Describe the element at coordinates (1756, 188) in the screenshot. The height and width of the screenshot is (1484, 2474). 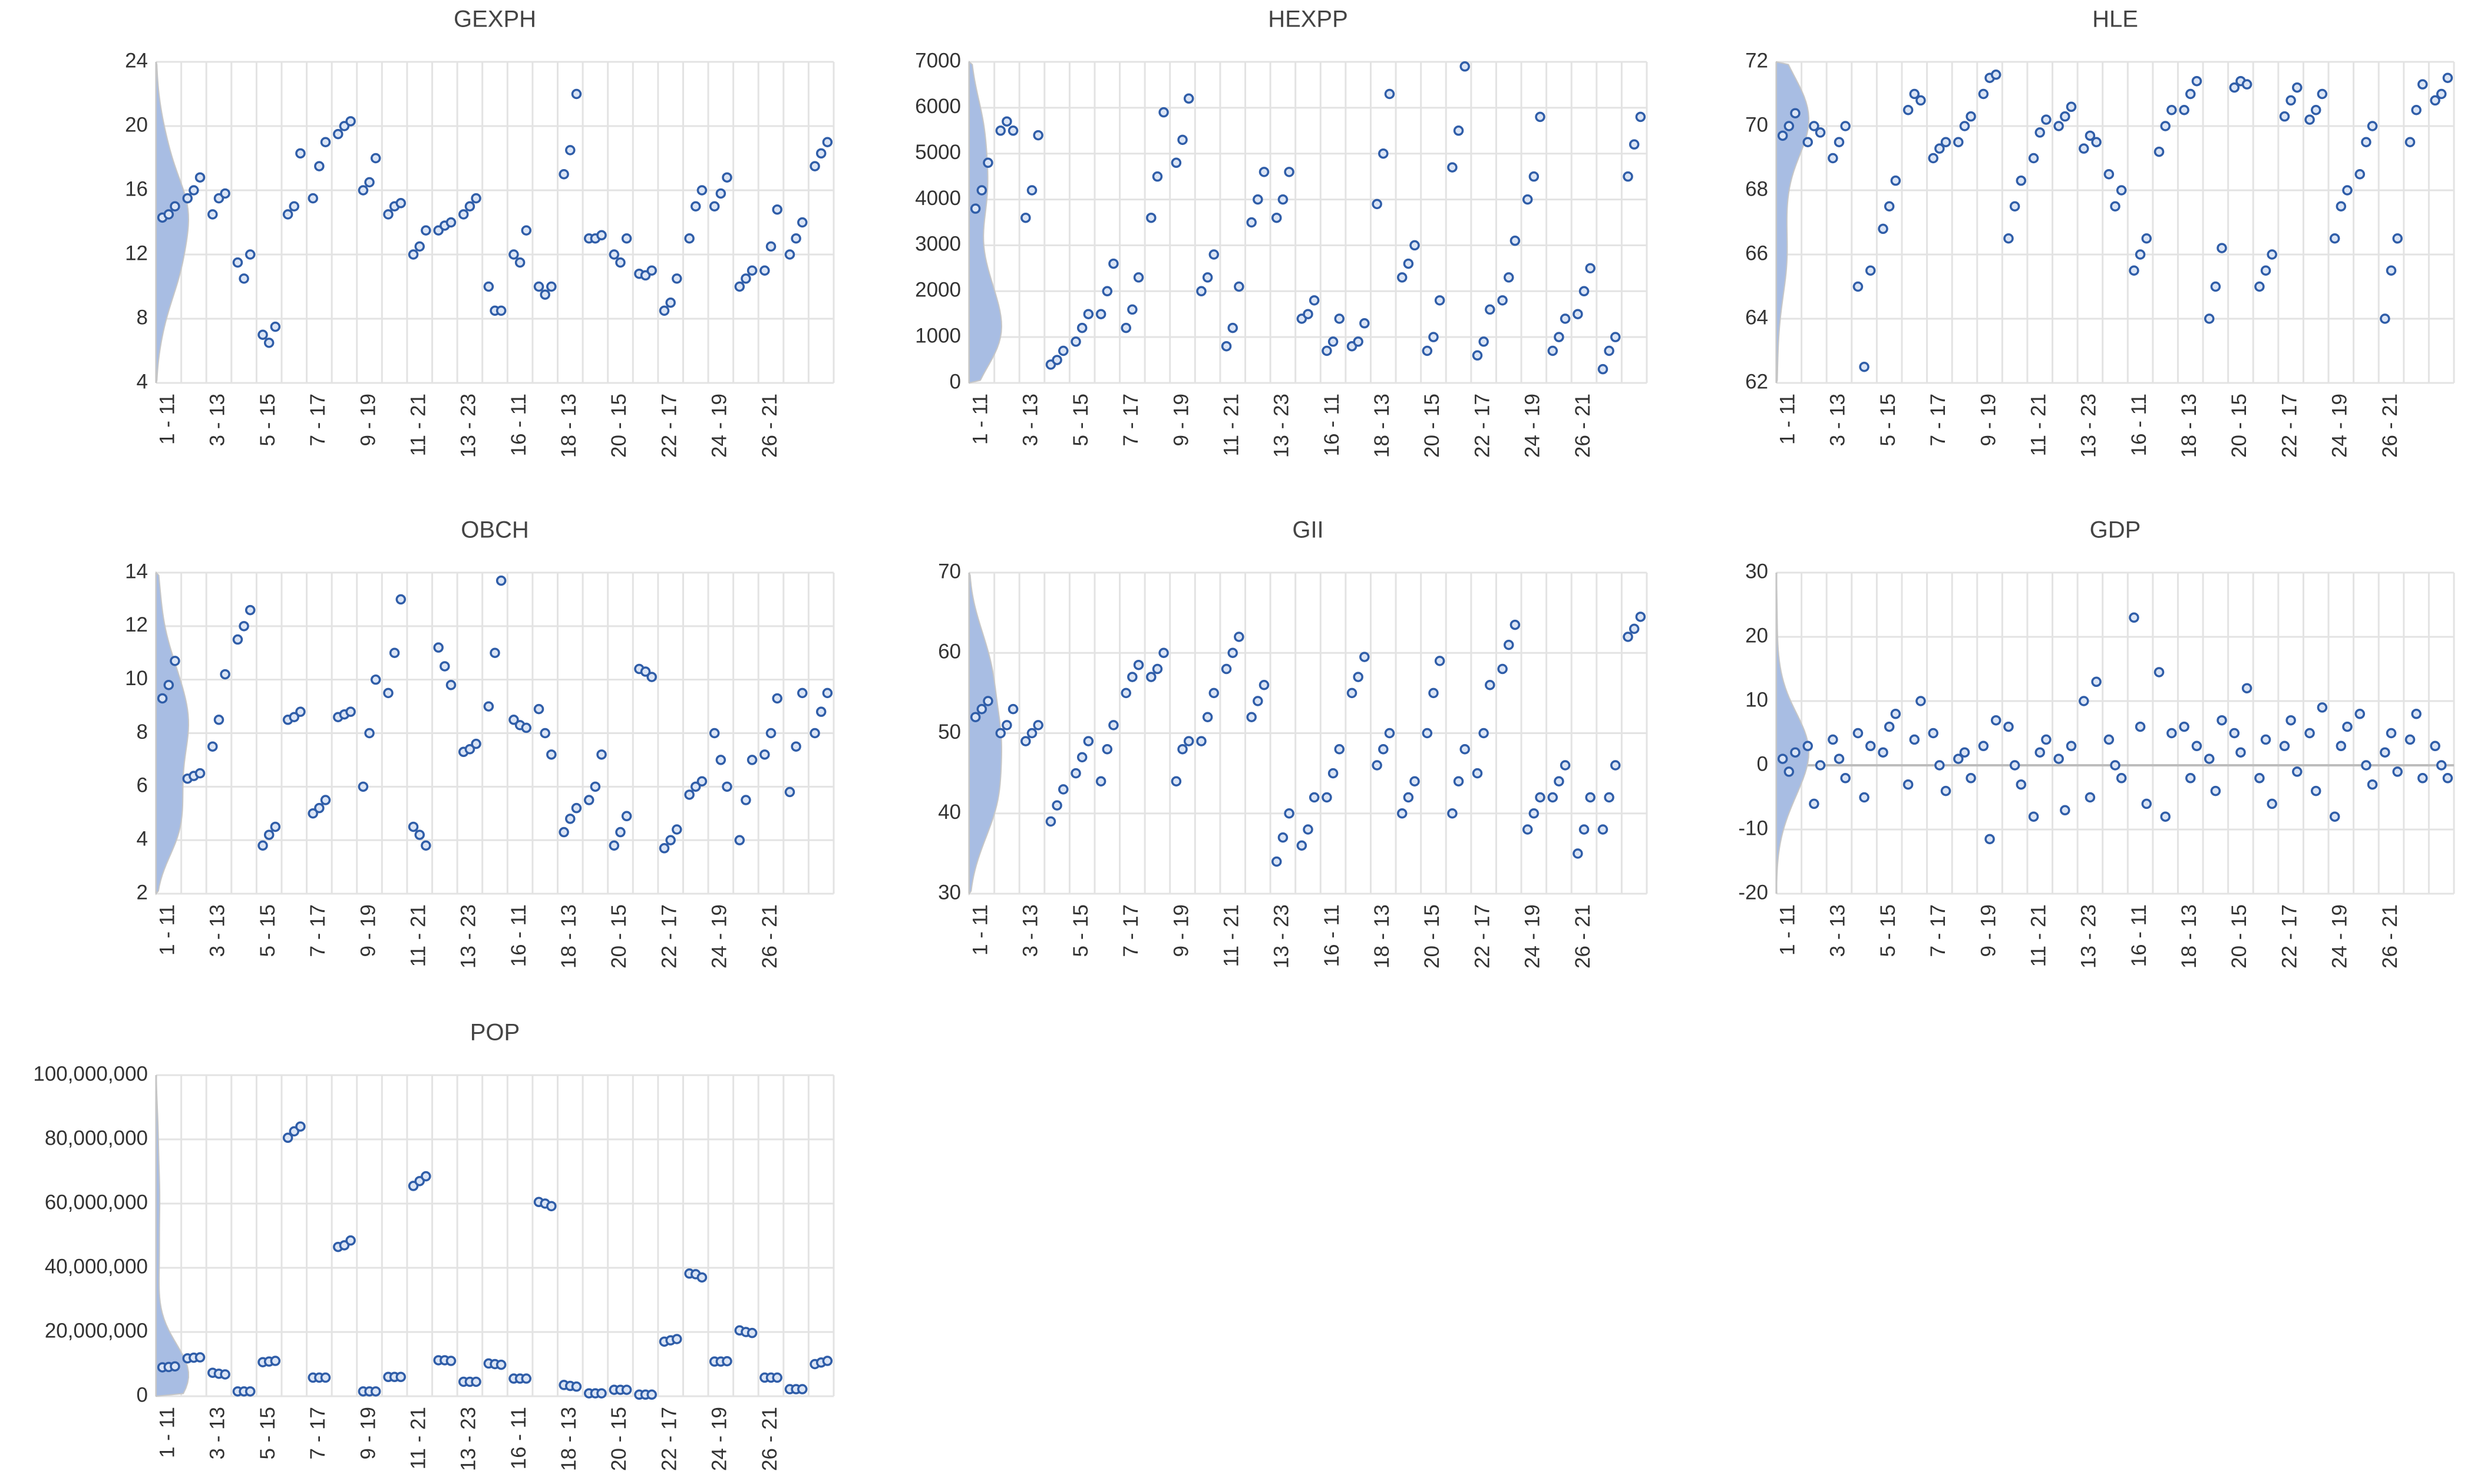
I see `y-tick-label: 68` at that location.